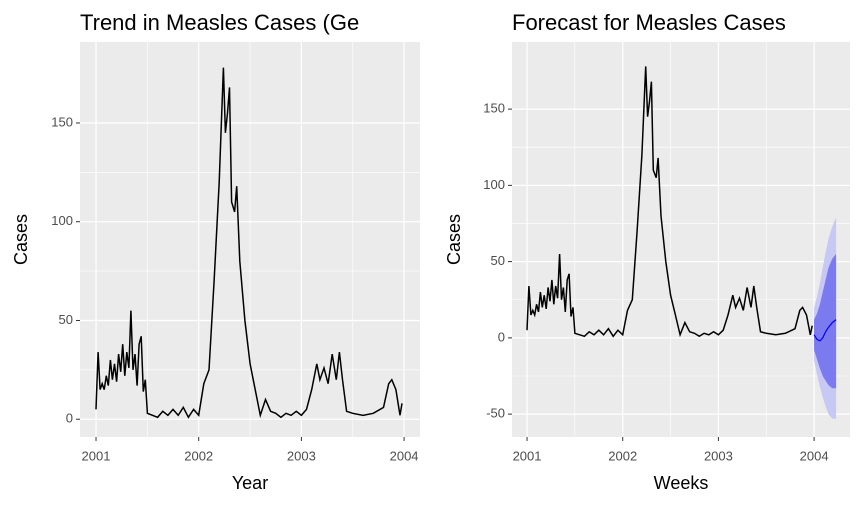  I want to click on x-axis-title: Year, so click(250, 483).